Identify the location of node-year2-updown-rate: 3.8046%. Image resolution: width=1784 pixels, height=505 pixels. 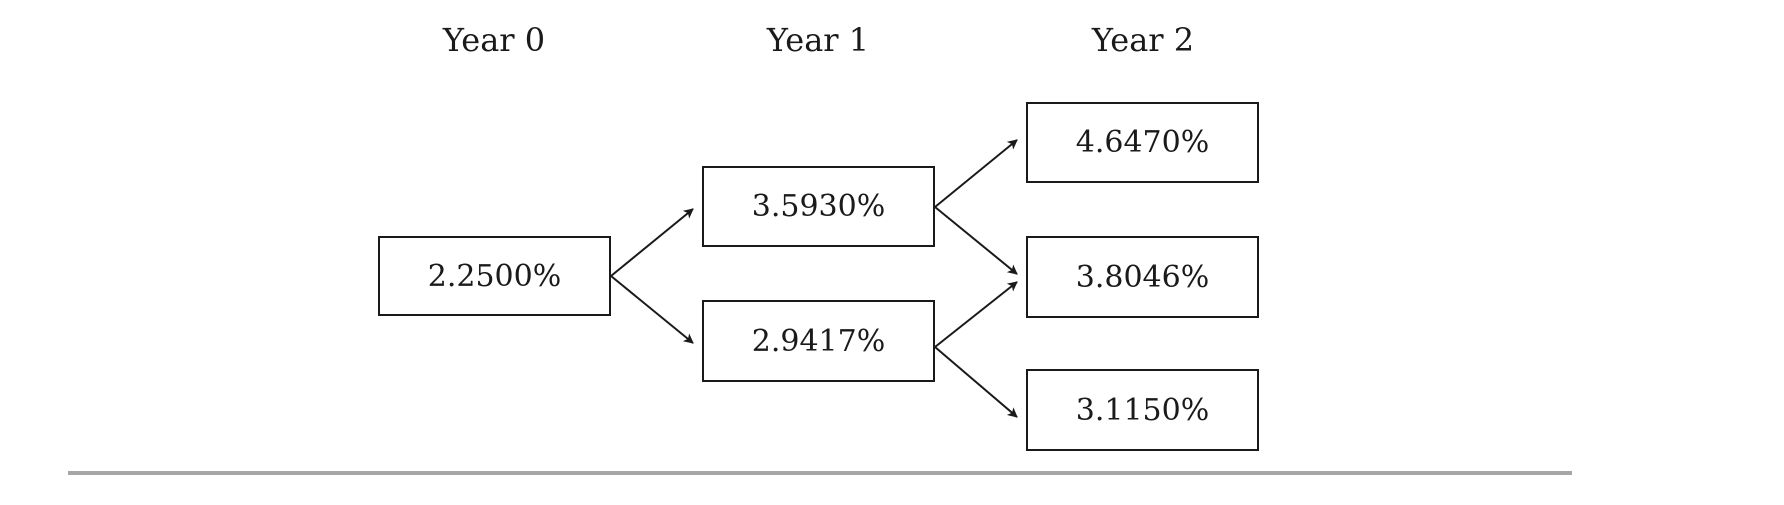
(1142, 277).